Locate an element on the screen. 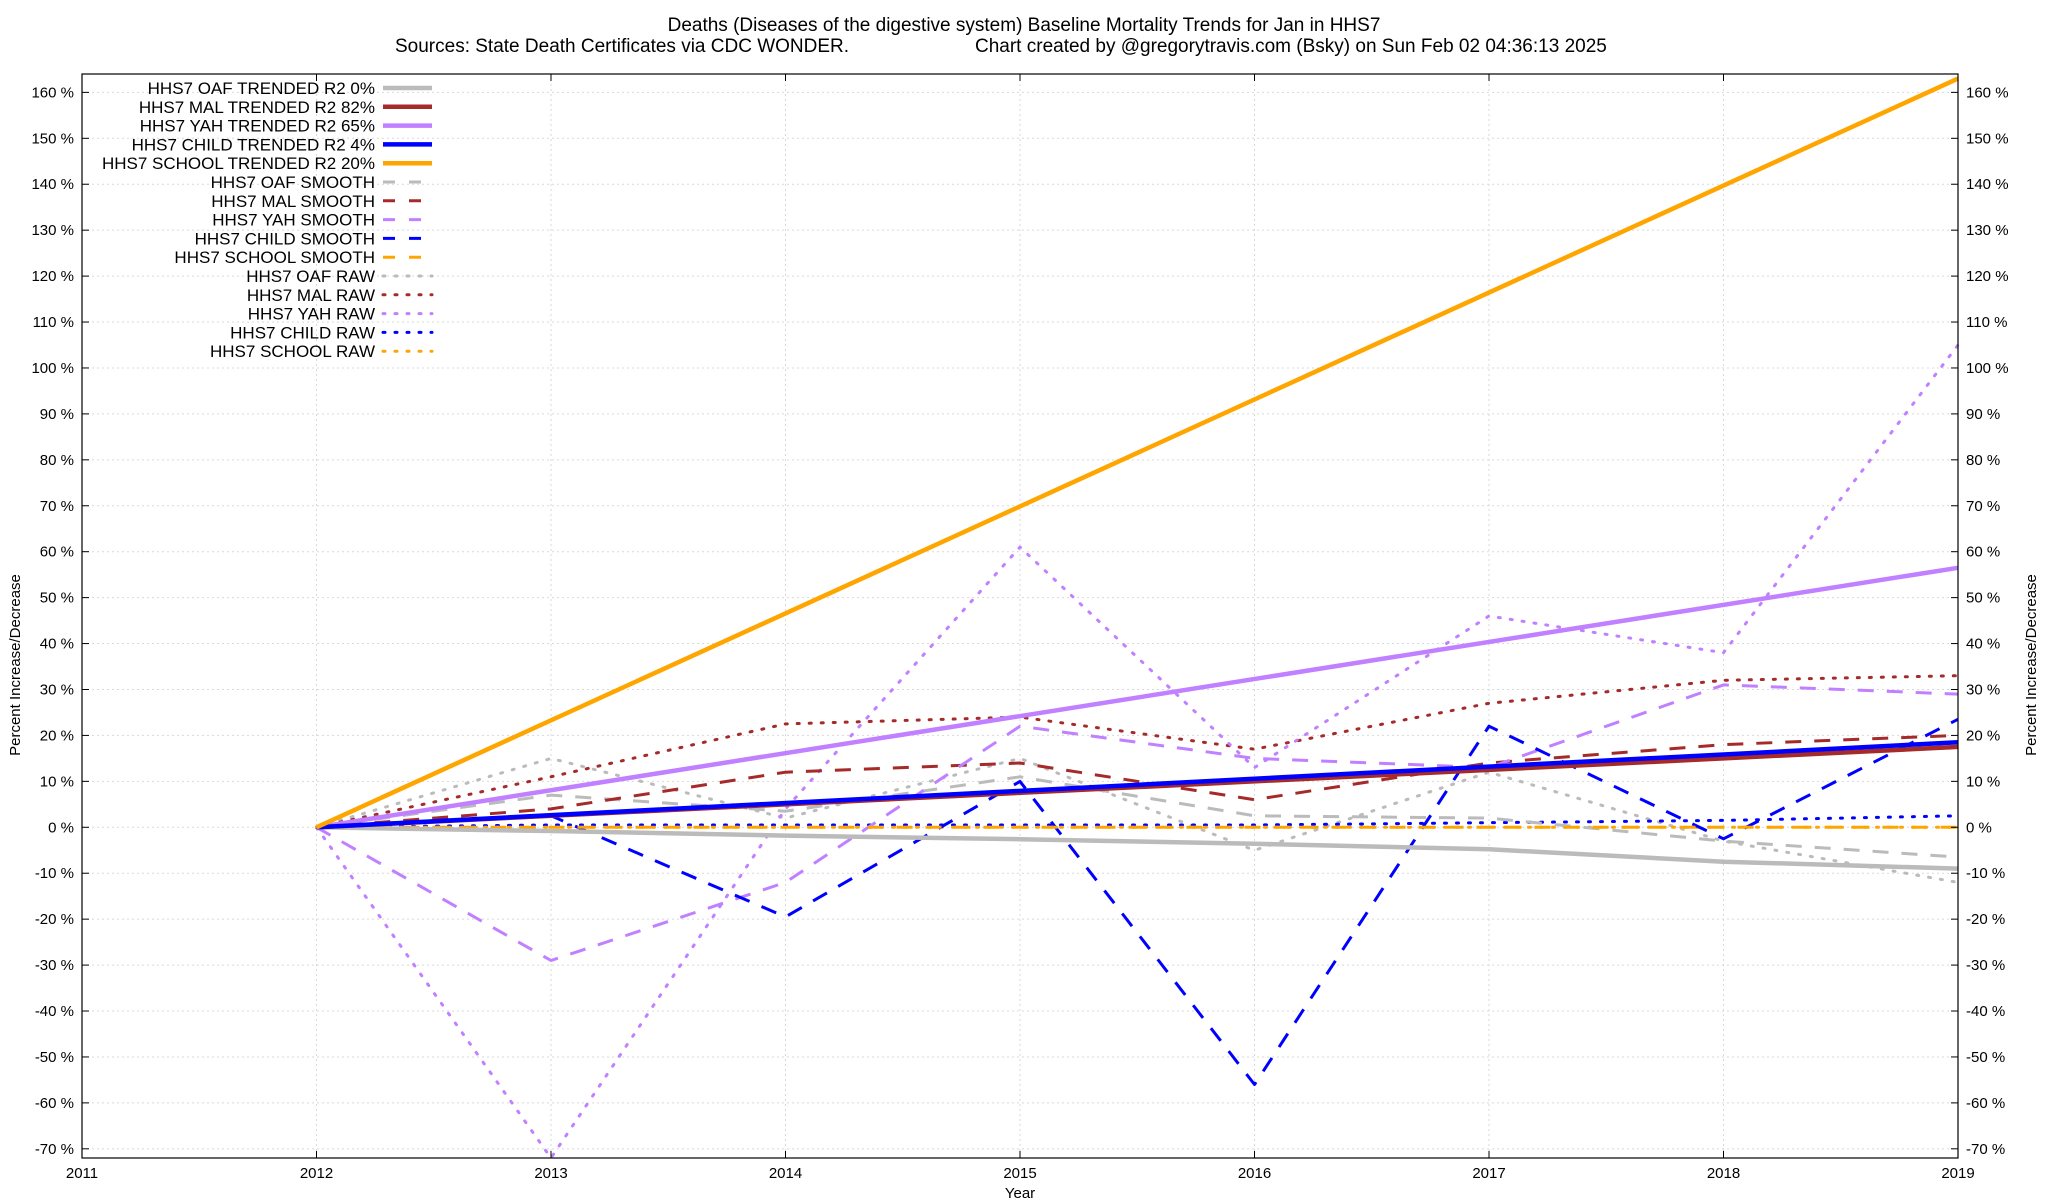 The width and height of the screenshot is (2048, 1200). y-tick-label-left: 30 % is located at coordinates (57, 689).